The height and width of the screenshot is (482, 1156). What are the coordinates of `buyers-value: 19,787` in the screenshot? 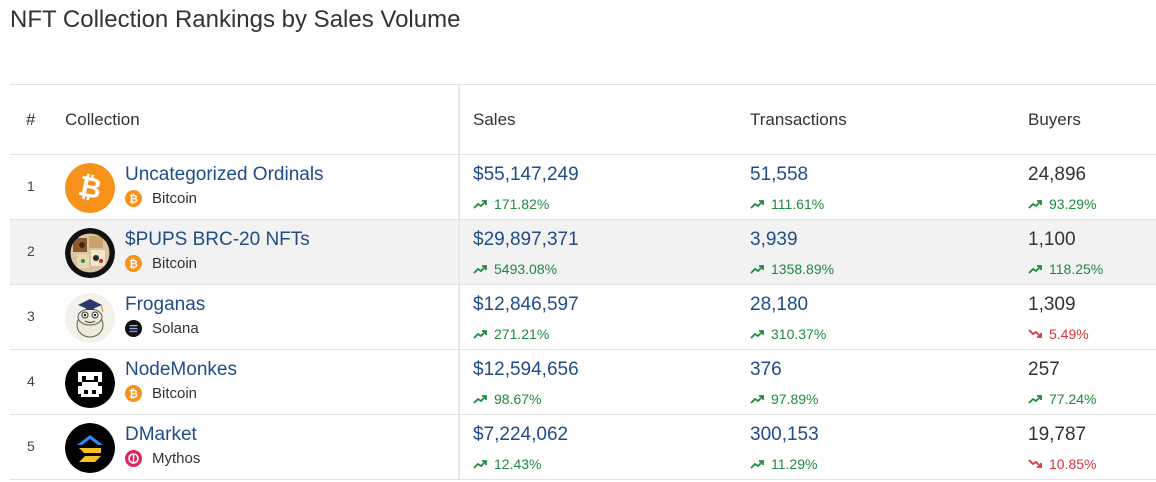 It's located at (1057, 434).